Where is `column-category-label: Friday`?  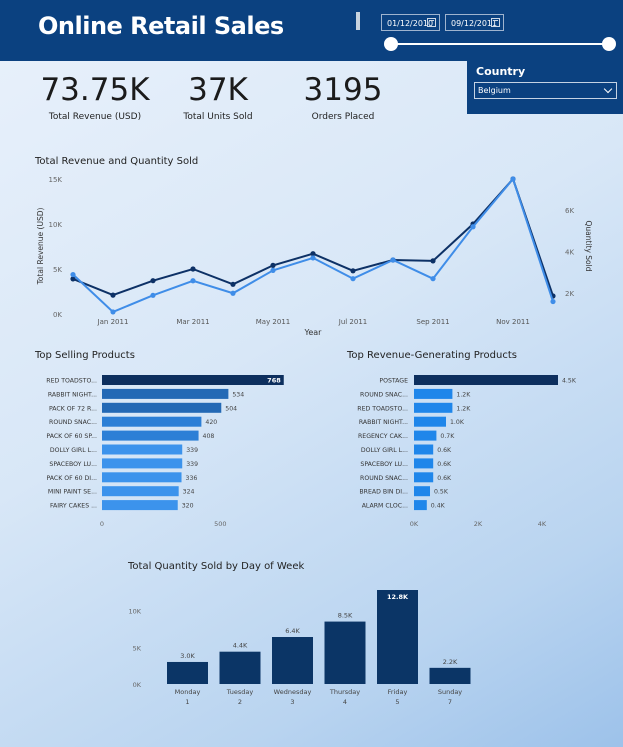
column-category-label: Friday is located at coordinates (398, 692).